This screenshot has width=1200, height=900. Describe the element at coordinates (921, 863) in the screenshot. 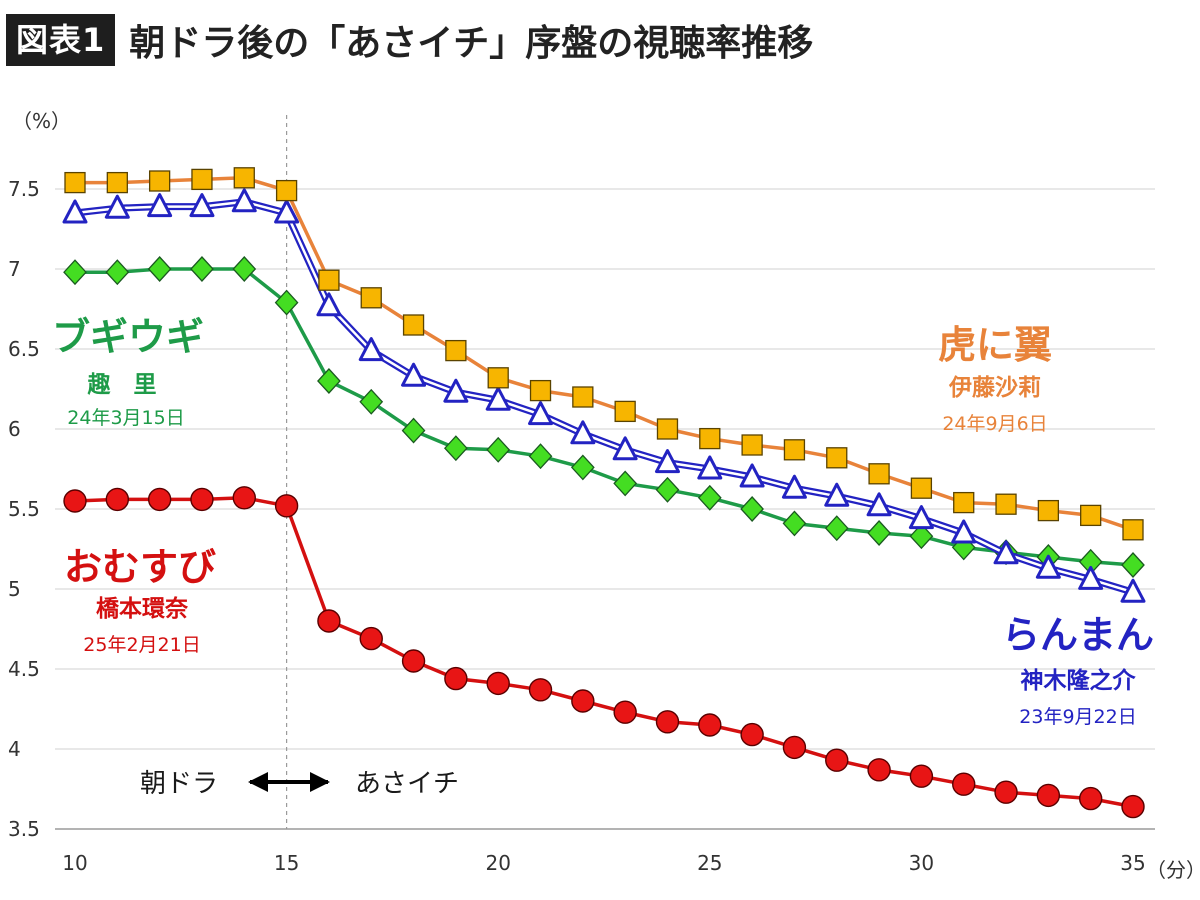

I see `x-tick-label: 30` at that location.